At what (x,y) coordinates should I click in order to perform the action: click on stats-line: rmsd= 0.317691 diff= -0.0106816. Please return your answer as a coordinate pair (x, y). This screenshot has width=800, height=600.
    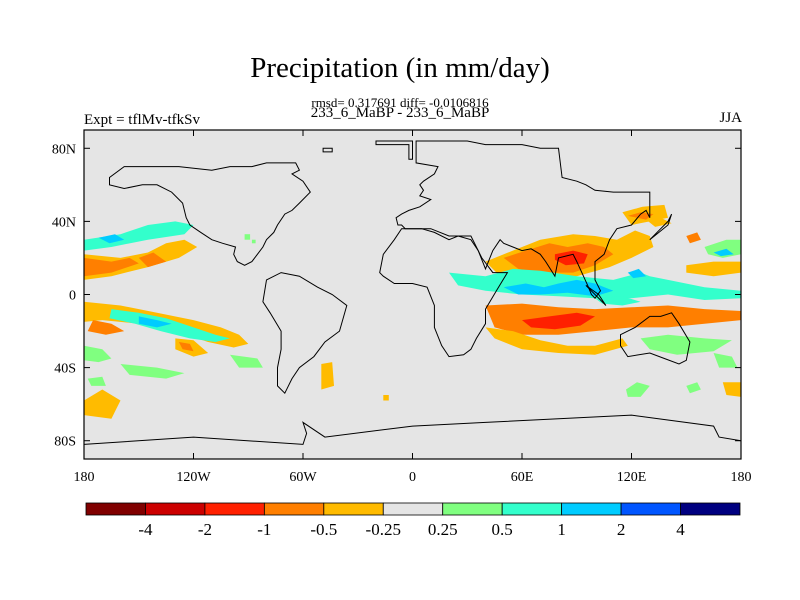
    Looking at the image, I should click on (400, 102).